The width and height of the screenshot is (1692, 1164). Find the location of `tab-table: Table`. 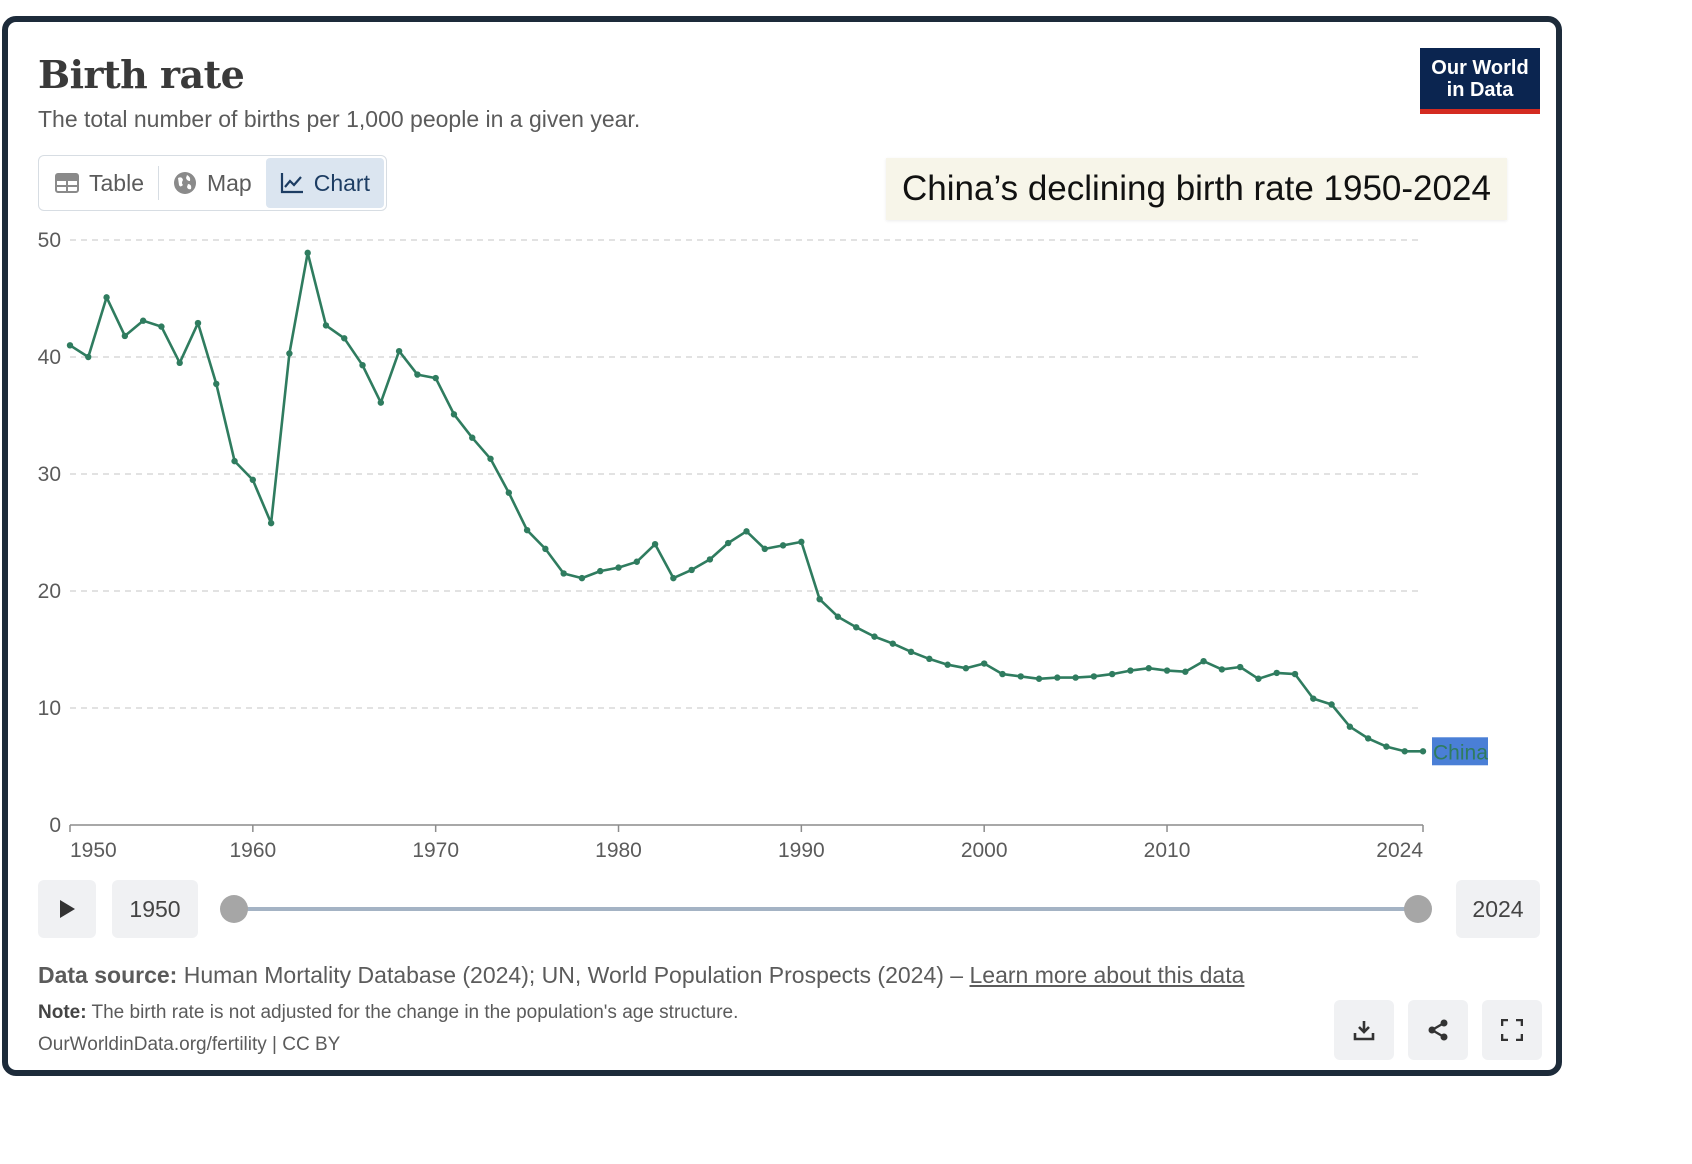

tab-table: Table is located at coordinates (99, 183).